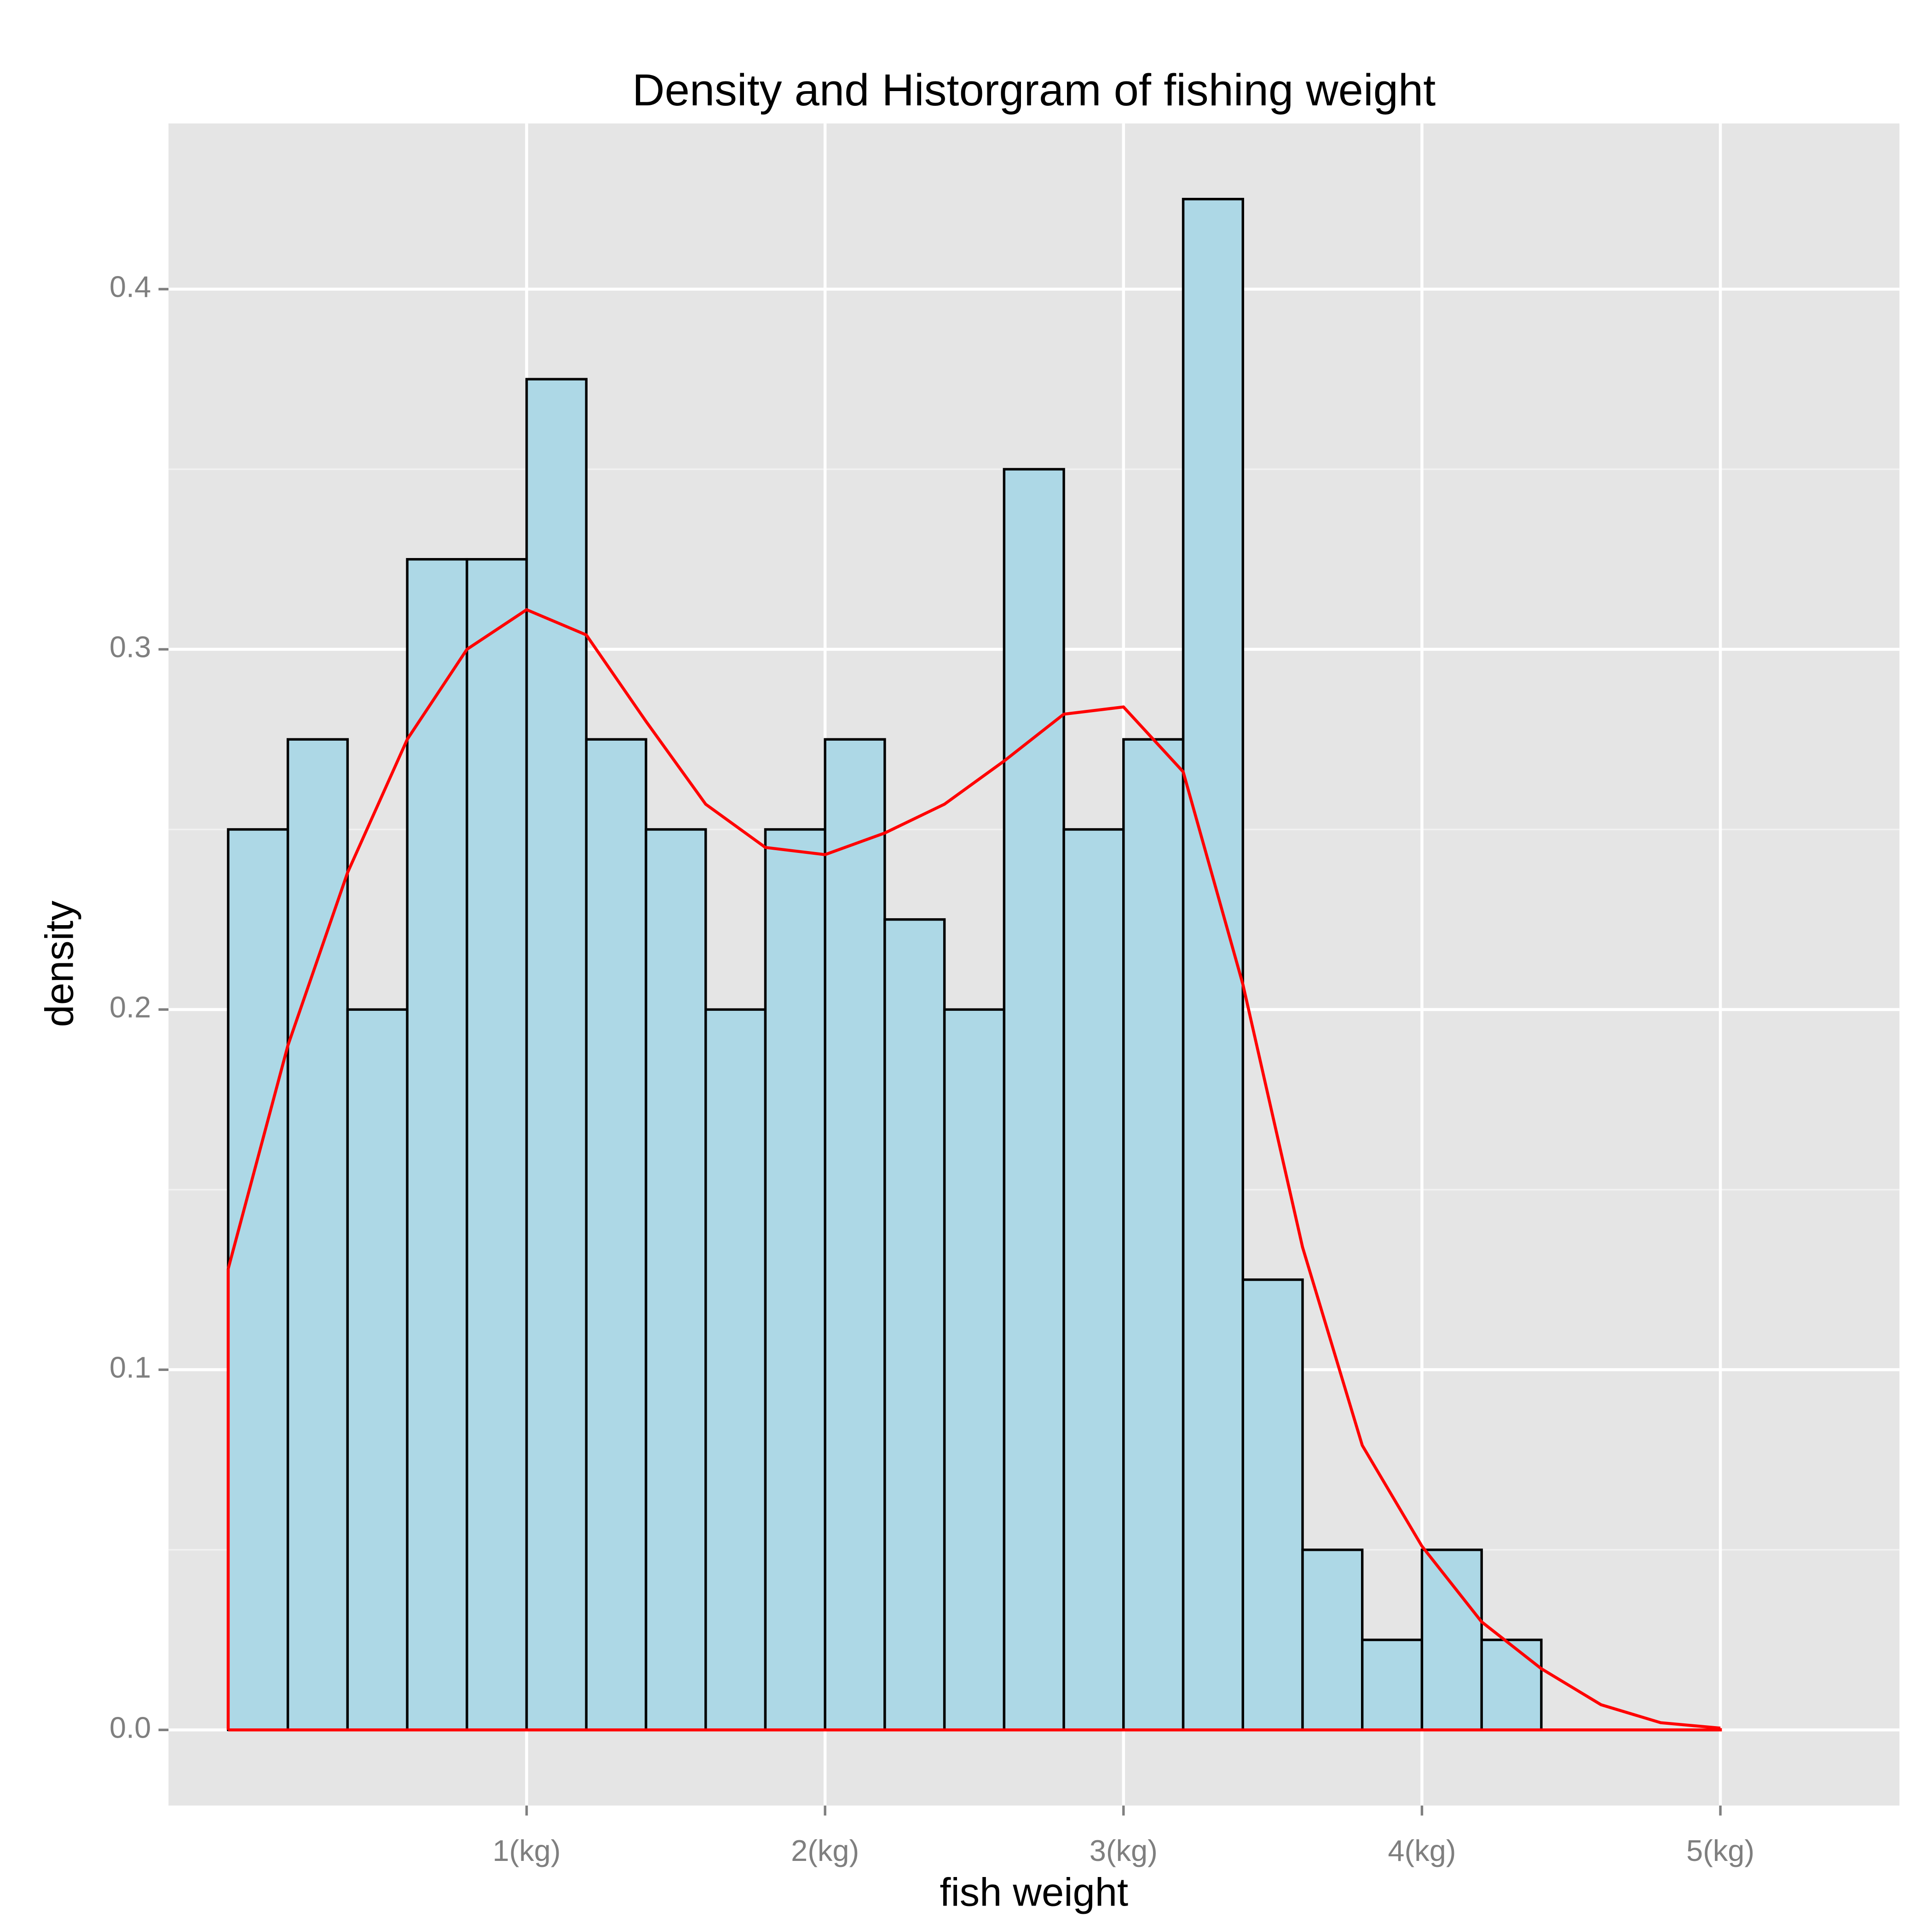  Describe the element at coordinates (1034, 90) in the screenshot. I see `chart-title: Density and Historgram of fishing weight` at that location.